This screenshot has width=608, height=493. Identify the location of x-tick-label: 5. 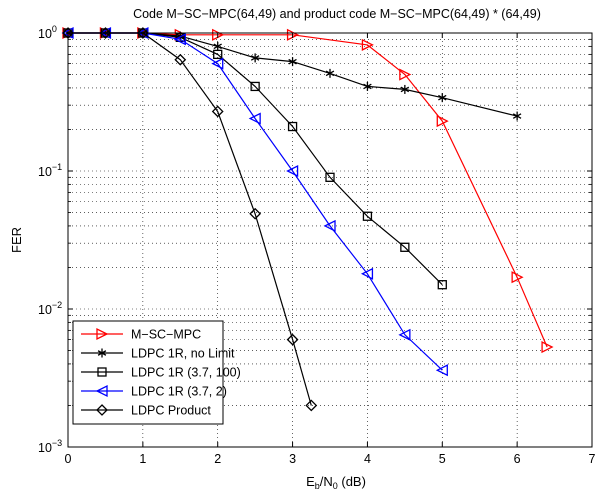
(442, 459).